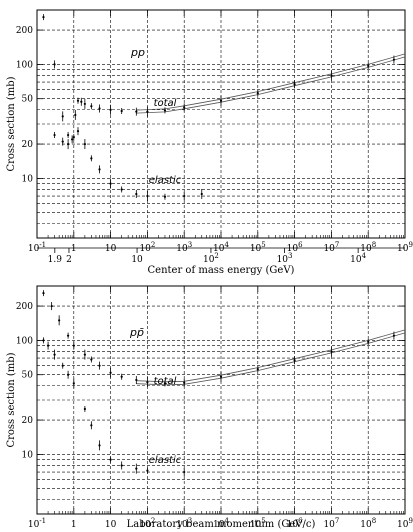 This screenshot has width=413, height=532. Describe the element at coordinates (221, 270) in the screenshot. I see `secondary-x-axis-label: Center of mass energy (GeV)` at that location.